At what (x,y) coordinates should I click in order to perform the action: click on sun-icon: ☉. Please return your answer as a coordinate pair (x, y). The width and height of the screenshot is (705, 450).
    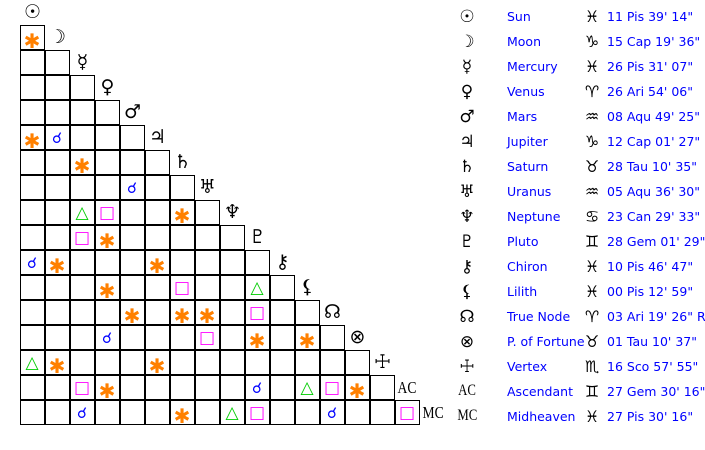
    Looking at the image, I should click on (467, 17).